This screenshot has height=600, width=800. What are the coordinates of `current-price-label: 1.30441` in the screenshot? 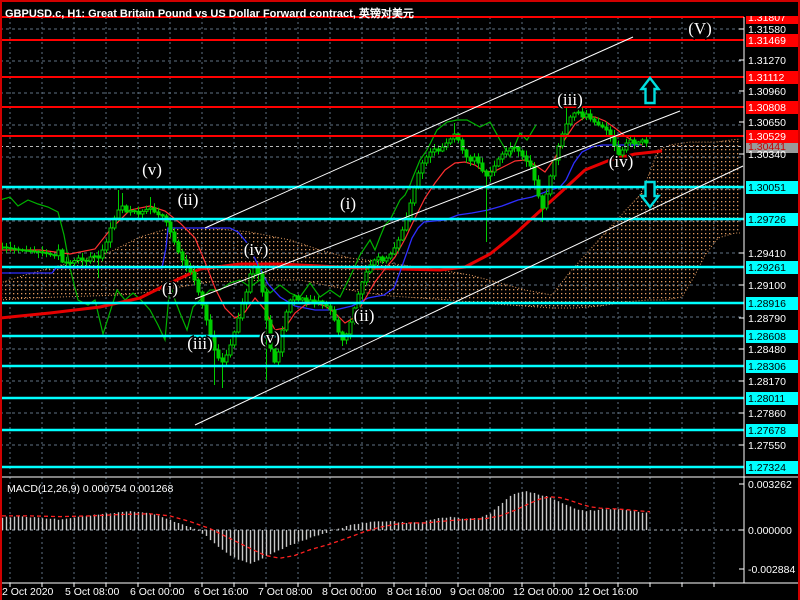 It's located at (767, 147).